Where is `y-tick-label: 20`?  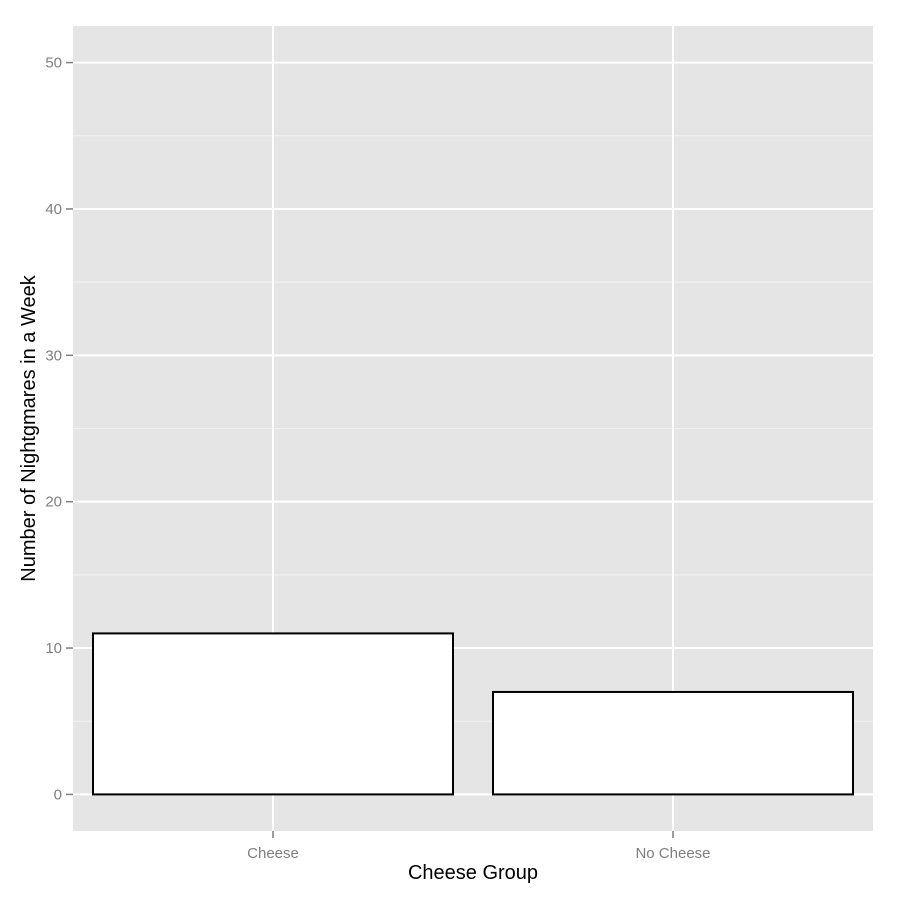
y-tick-label: 20 is located at coordinates (53, 502).